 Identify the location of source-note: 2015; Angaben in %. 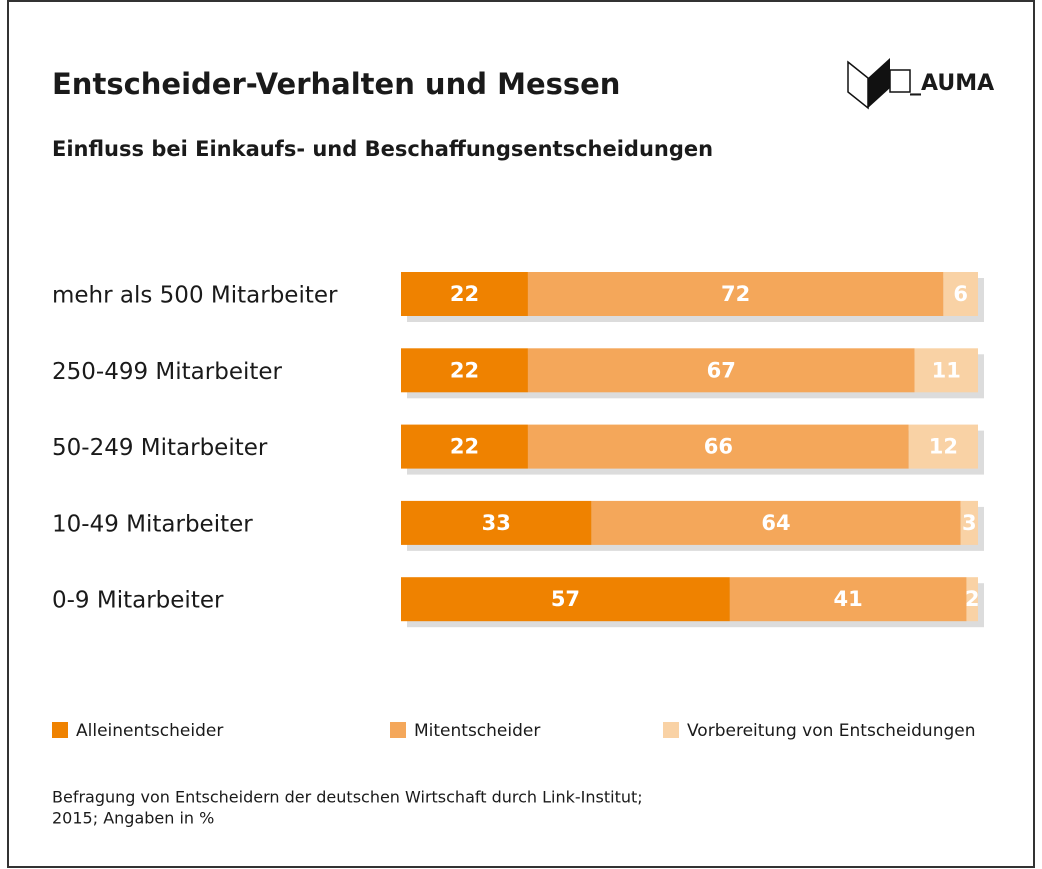
(133, 818).